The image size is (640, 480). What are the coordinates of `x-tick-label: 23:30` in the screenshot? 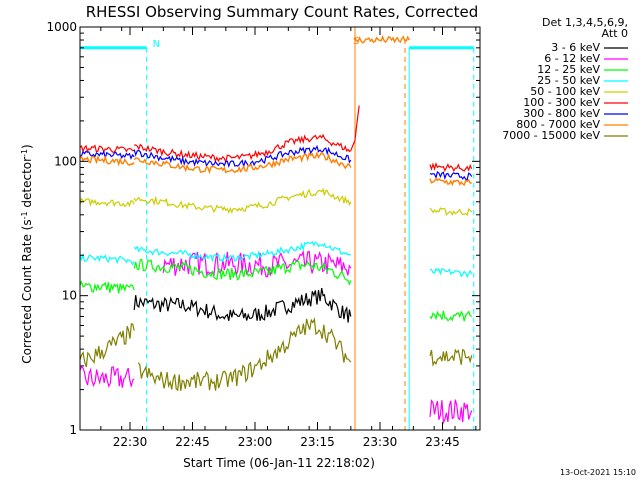 It's located at (380, 442).